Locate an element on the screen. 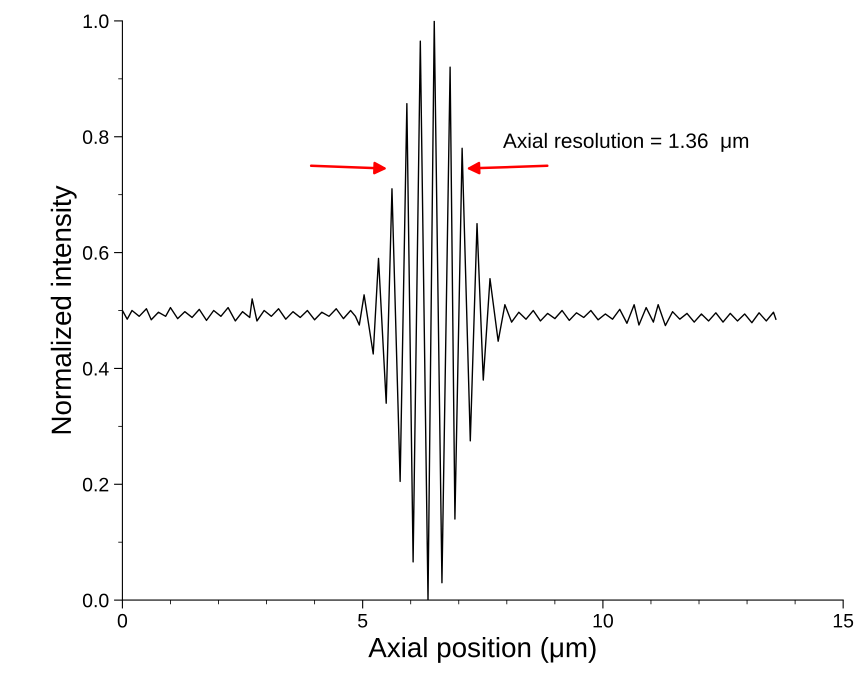 The width and height of the screenshot is (856, 697). y-tick-label: 0.8 is located at coordinates (95, 137).